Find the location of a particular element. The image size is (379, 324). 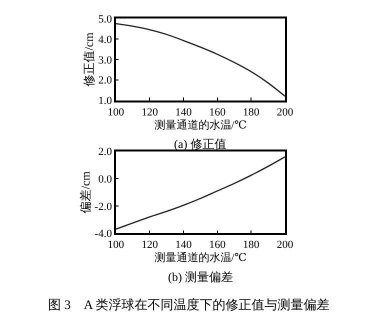

y-tick-label: 3.0 is located at coordinates (105, 60).